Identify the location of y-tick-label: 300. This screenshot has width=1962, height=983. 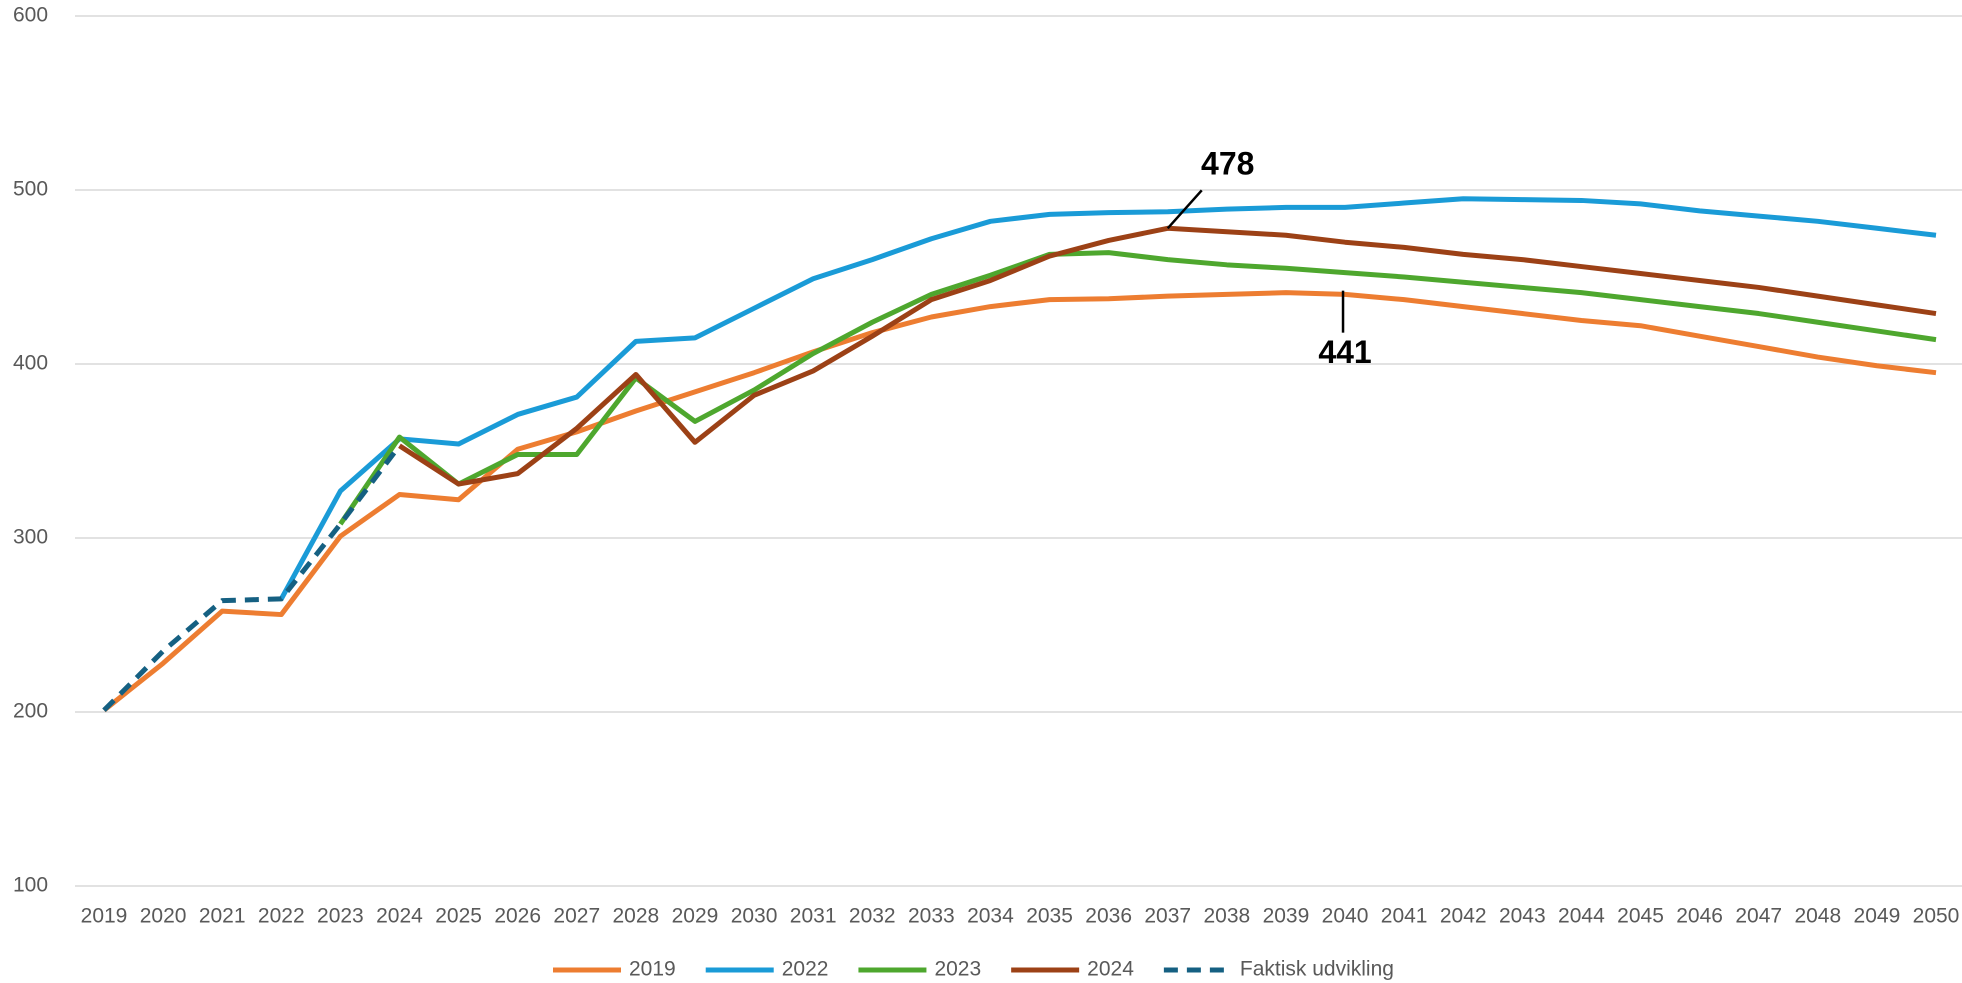
(30, 537).